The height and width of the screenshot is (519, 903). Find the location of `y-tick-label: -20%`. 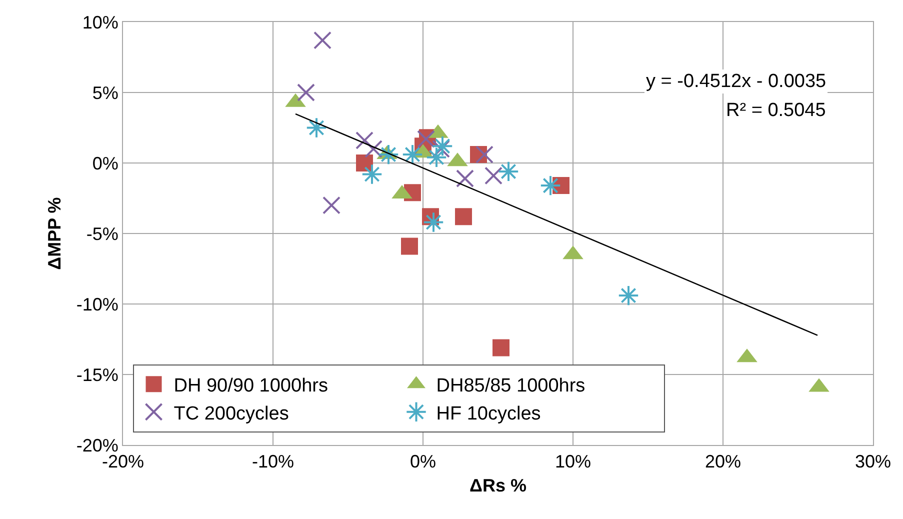

y-tick-label: -20% is located at coordinates (97, 445).